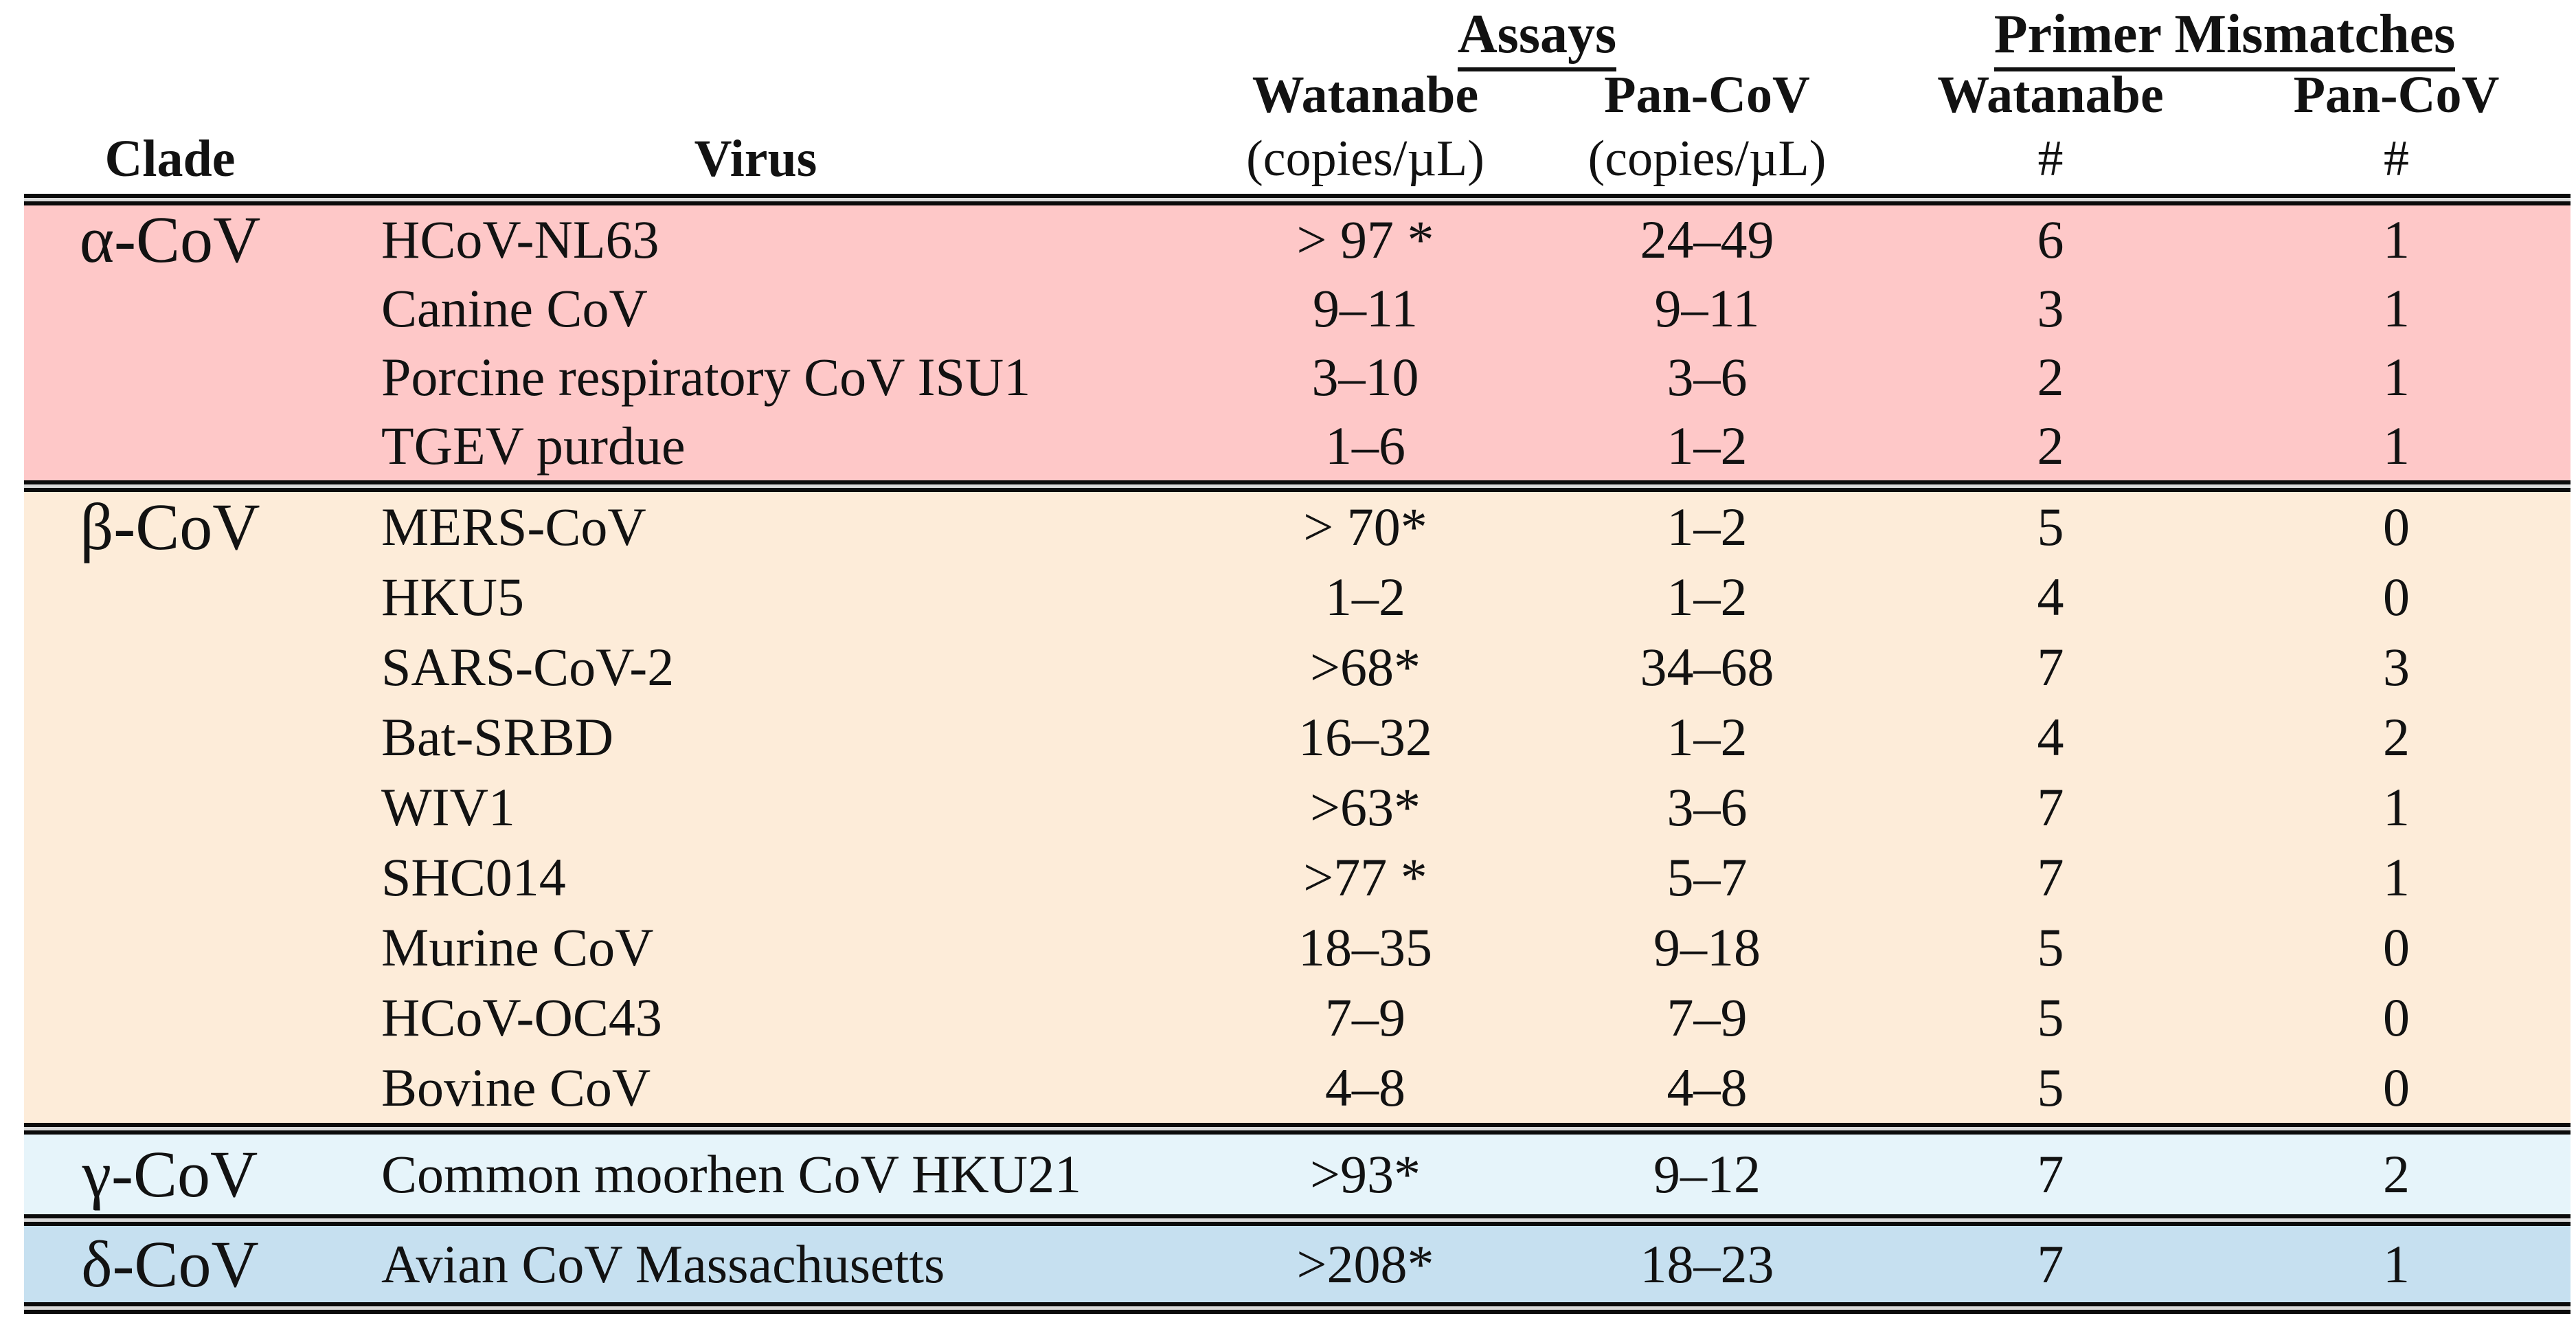 The width and height of the screenshot is (2576, 1340). I want to click on watanabe-assay-value: 9–11, so click(1365, 308).